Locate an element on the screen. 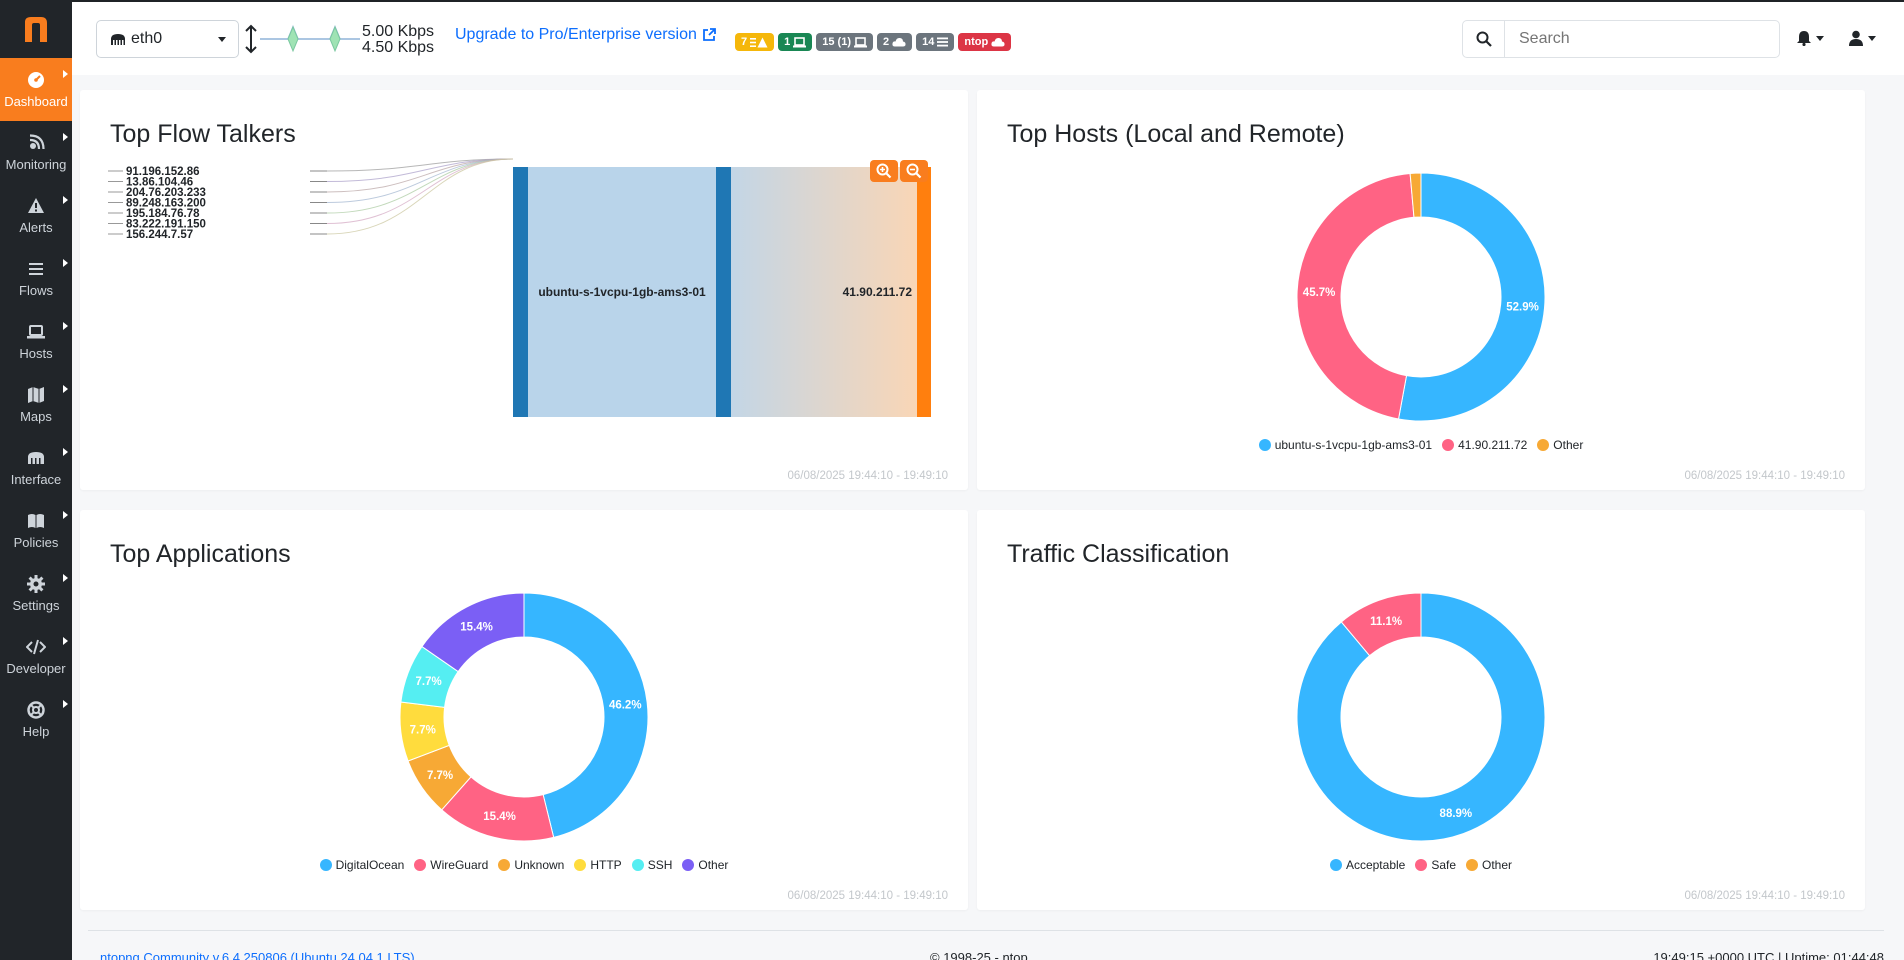 The width and height of the screenshot is (1904, 960). interface-select: eth0 is located at coordinates (167, 39).